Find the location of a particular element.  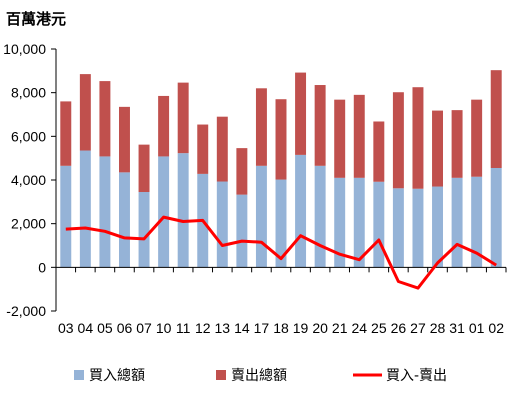

y-axis-tick-labels: -2,000 0 2,000 4,000 6,000 8,000 10,000 is located at coordinates (24, 180).